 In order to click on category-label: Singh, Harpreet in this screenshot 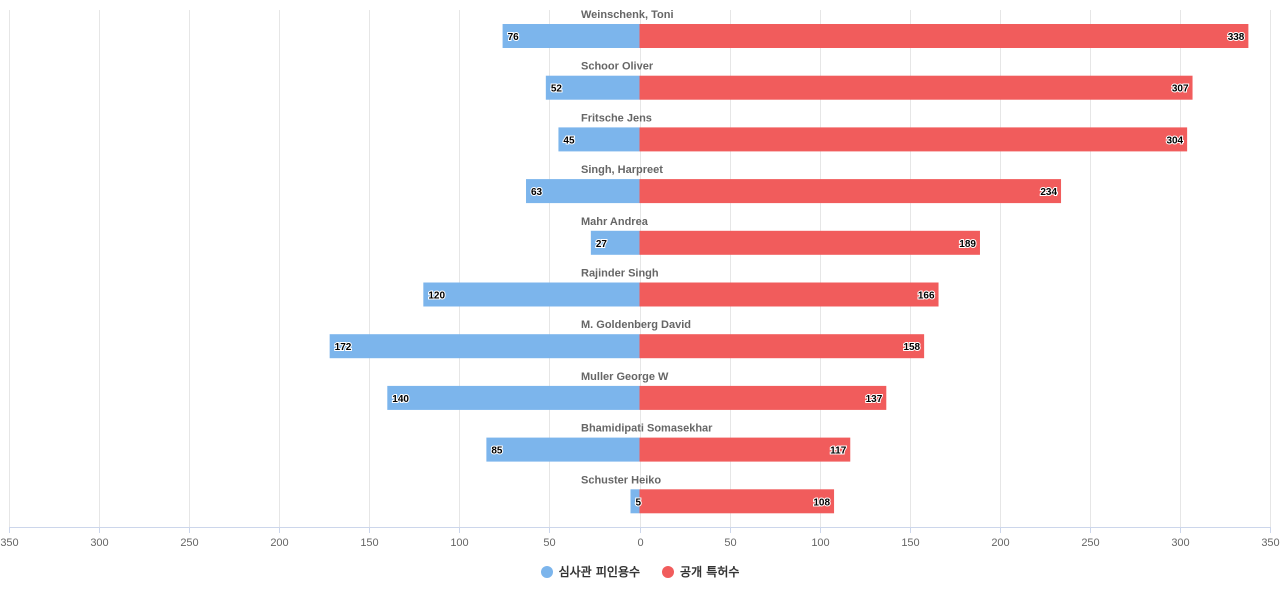, I will do `click(622, 170)`.